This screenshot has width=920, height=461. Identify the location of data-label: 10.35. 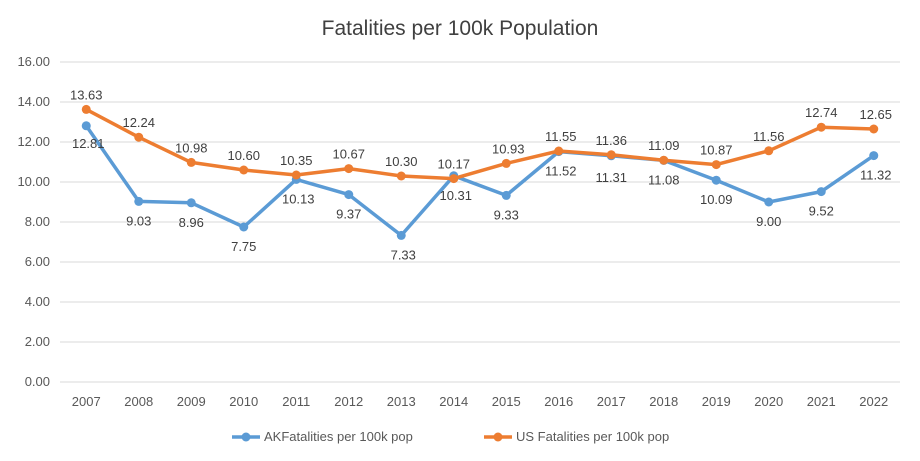
(296, 160).